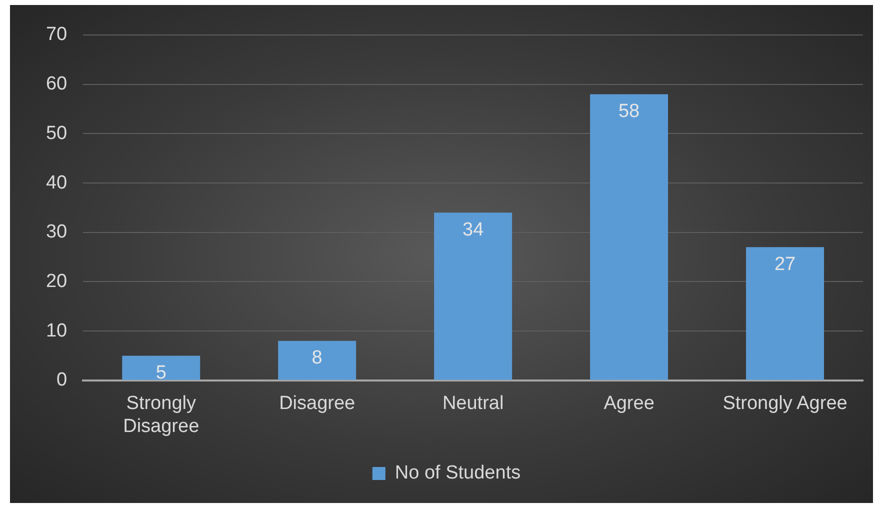 This screenshot has height=506, width=877. I want to click on y-tick-label: 30, so click(57, 232).